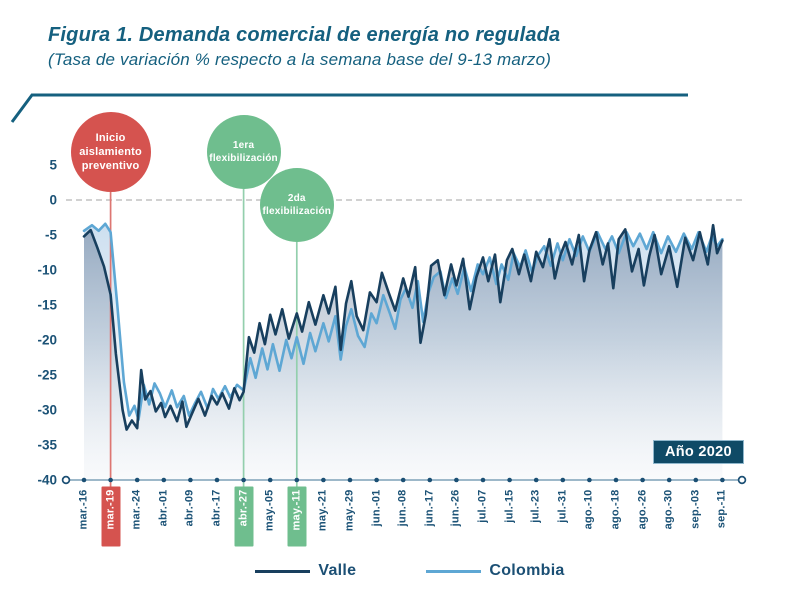 The image size is (800, 600). Describe the element at coordinates (322, 510) in the screenshot. I see `x-tick-label: may.-21` at that location.